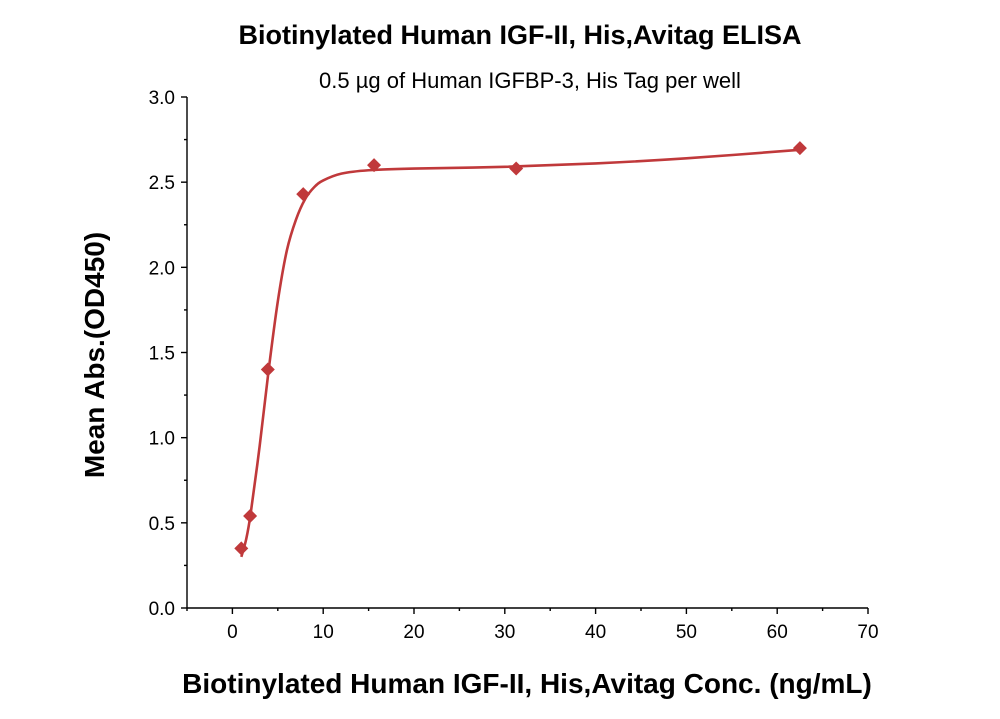  I want to click on y-ticks: 0.0 0.5 1.0 1.5 2.0 2.5 3.0, so click(168, 354).